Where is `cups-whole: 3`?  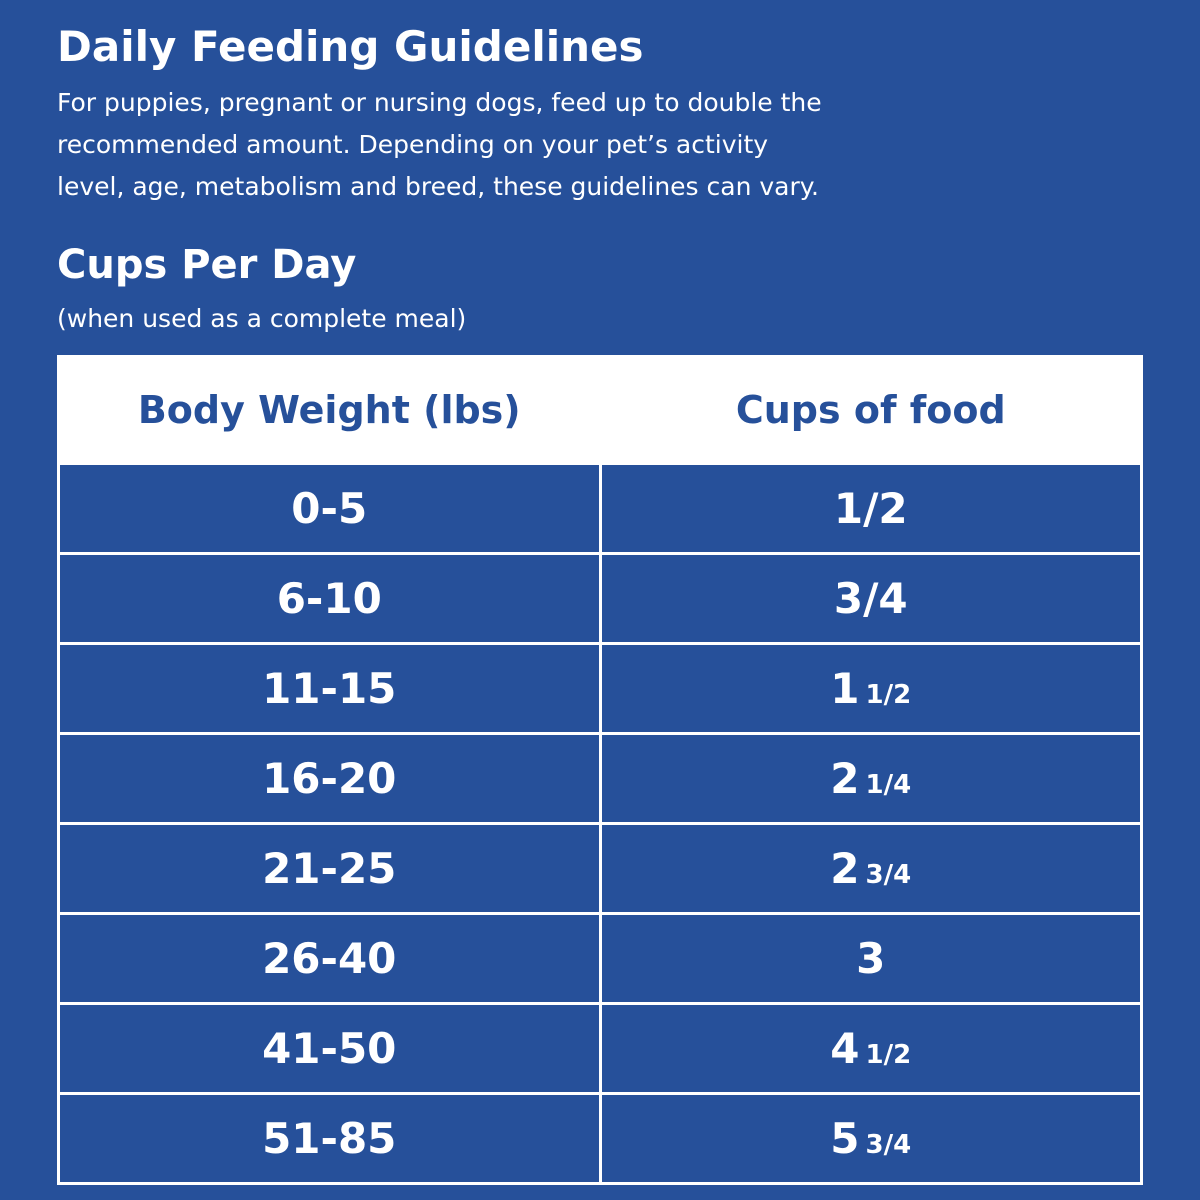 cups-whole: 3 is located at coordinates (871, 958).